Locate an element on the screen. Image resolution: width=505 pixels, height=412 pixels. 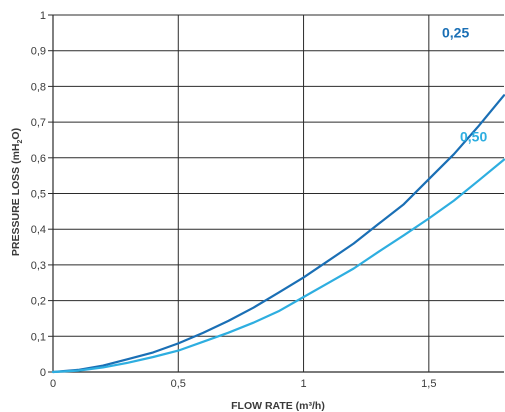
x-tick-label: 1 is located at coordinates (303, 384).